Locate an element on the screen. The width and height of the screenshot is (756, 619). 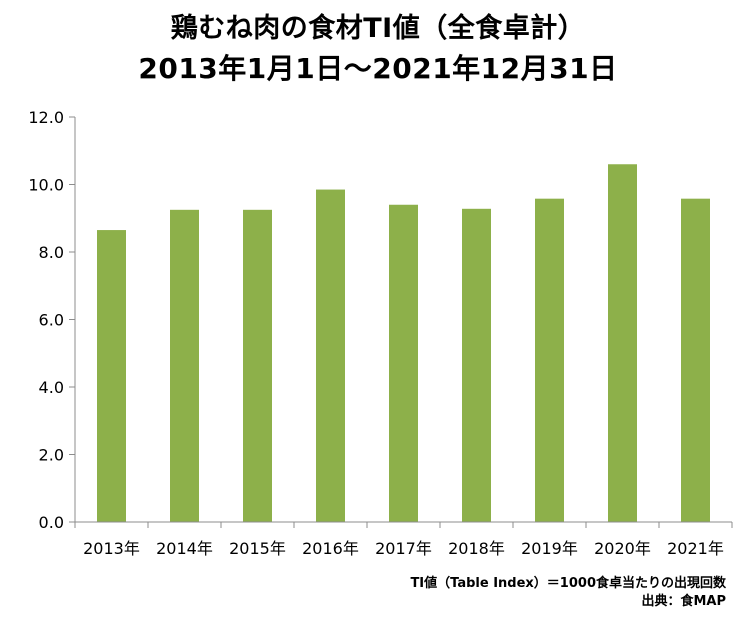
y-tick-label: 6.0 is located at coordinates (51, 320).